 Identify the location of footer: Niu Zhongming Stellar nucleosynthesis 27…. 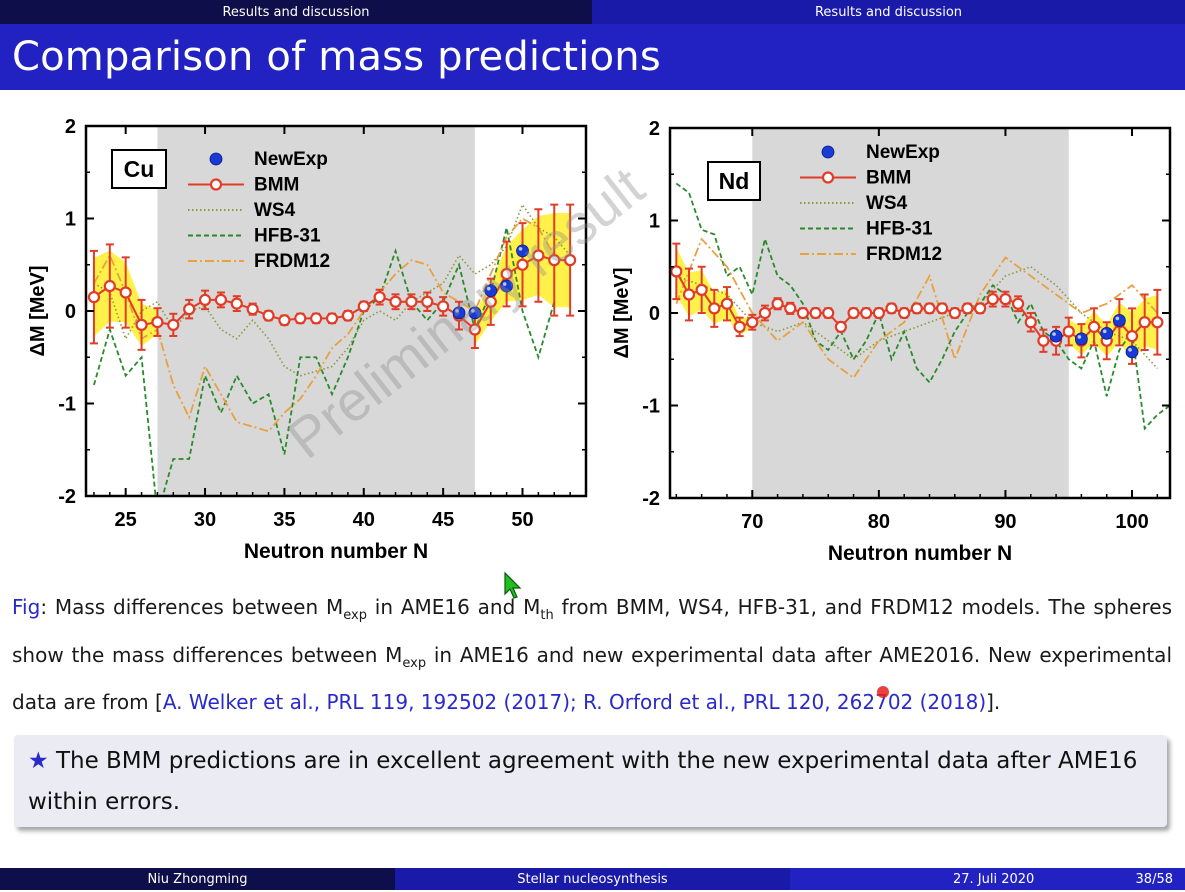
(592, 879).